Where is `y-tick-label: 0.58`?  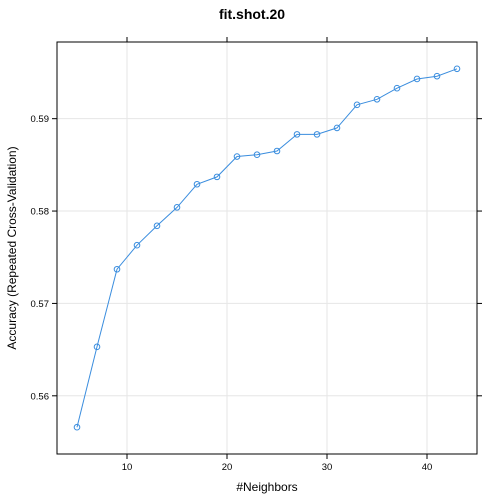
y-tick-label: 0.58 is located at coordinates (40, 212).